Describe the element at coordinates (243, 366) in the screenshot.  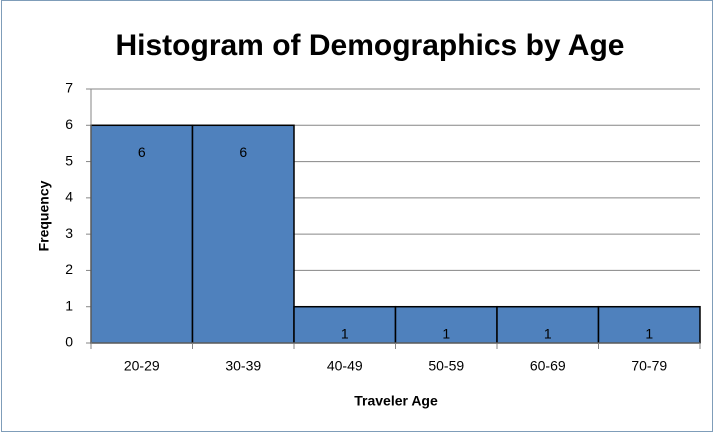
I see `x-tick-label: 30-39` at that location.